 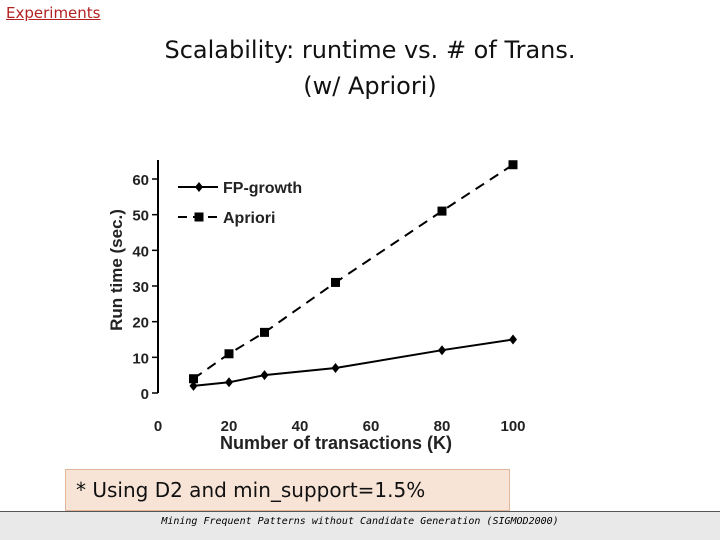 I want to click on legend: FP-growth Apriori, so click(x=240, y=203).